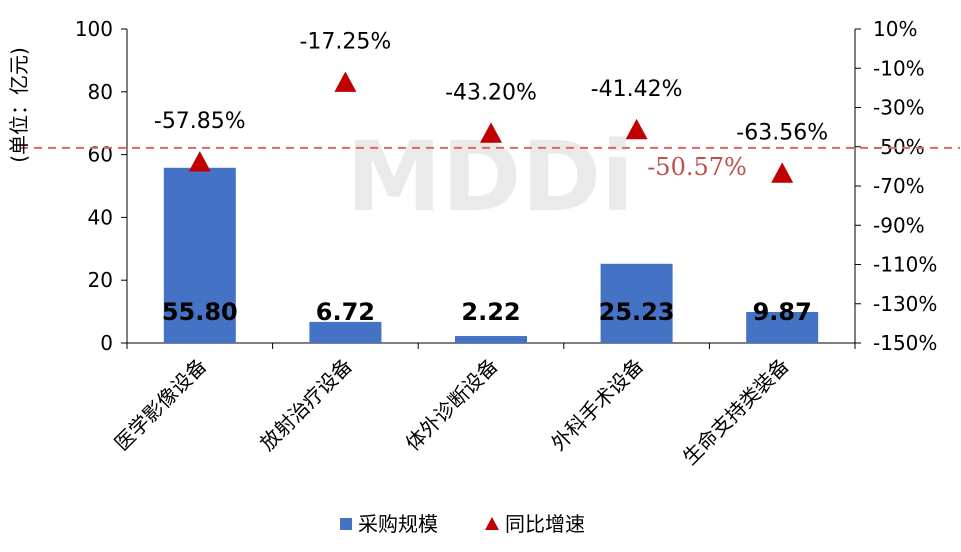 The width and height of the screenshot is (961, 552). I want to click on legend-swatch-bar, so click(346, 524).